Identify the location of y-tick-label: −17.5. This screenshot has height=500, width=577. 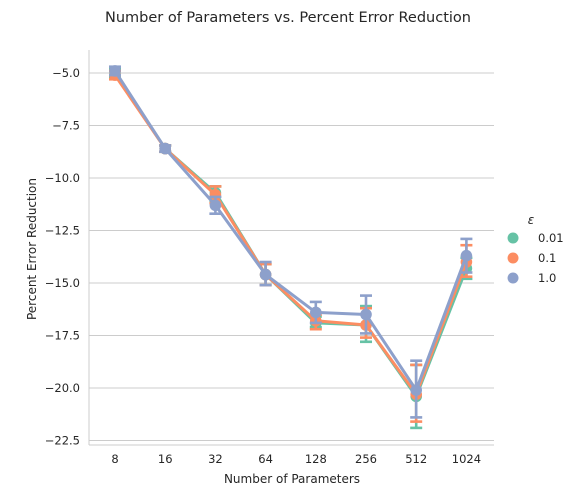
(62, 336).